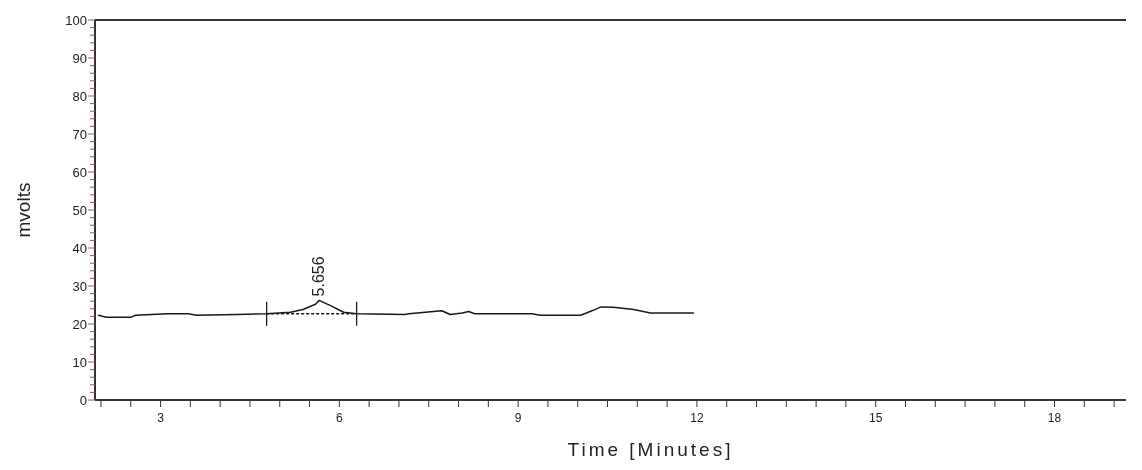 Image resolution: width=1142 pixels, height=470 pixels. What do you see at coordinates (79, 96) in the screenshot?
I see `y-tick-label: 80` at bounding box center [79, 96].